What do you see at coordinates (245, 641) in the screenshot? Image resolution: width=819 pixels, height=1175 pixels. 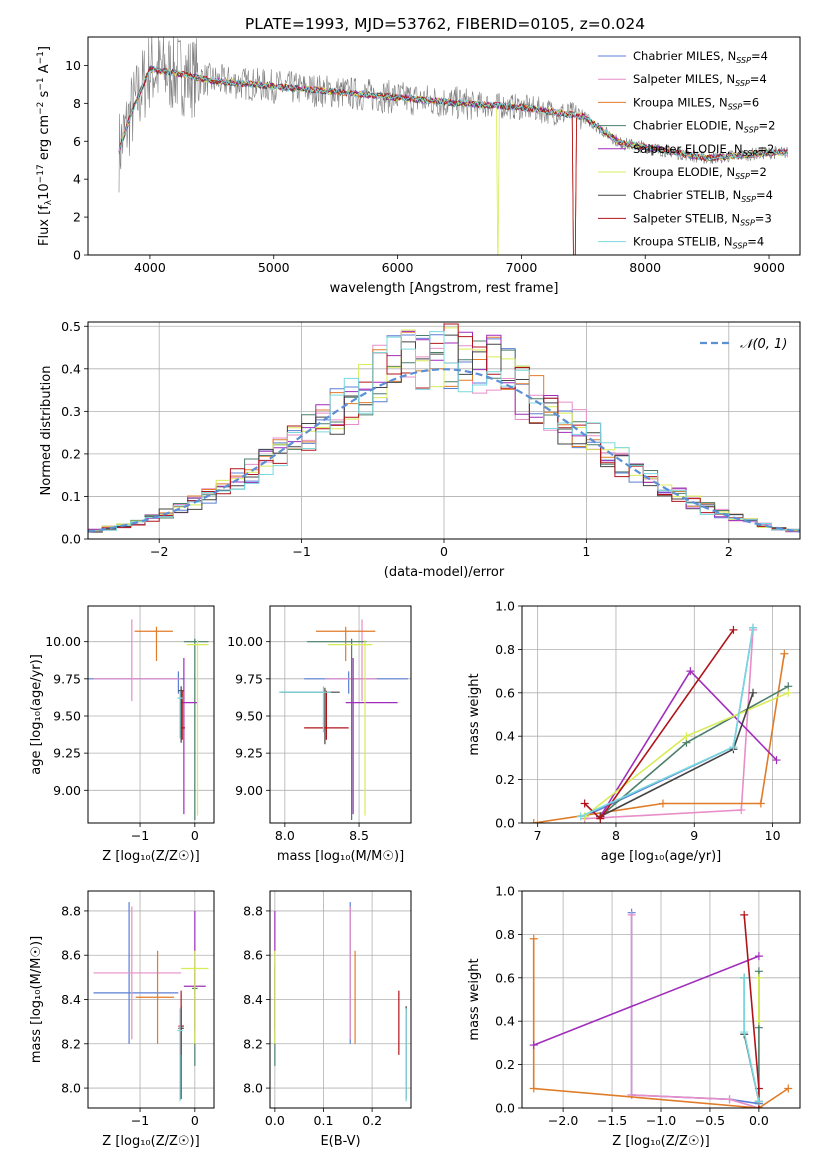 I see `y-tick-label: 10.00` at bounding box center [245, 641].